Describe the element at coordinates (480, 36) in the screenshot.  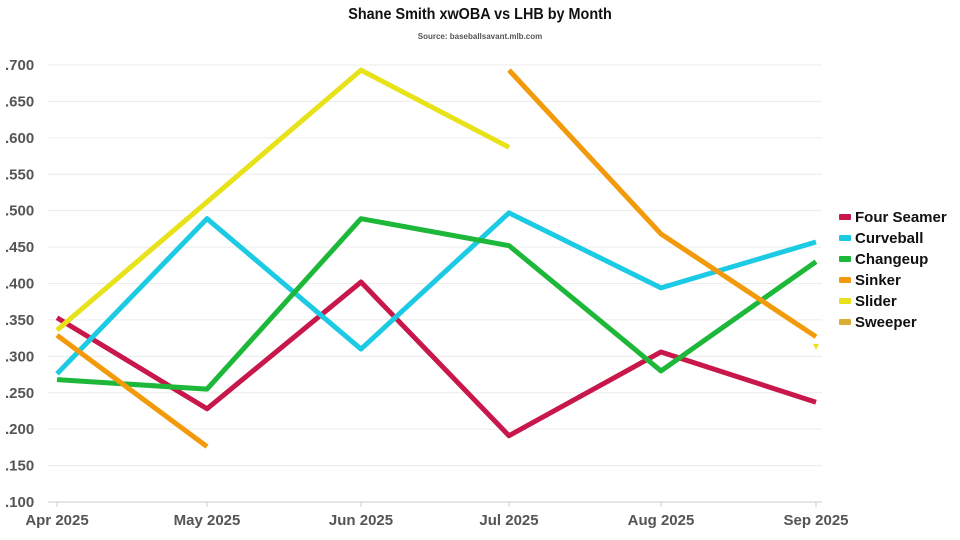
I see `chart-subtitle: Source: baseballsavant.mlb.com` at that location.